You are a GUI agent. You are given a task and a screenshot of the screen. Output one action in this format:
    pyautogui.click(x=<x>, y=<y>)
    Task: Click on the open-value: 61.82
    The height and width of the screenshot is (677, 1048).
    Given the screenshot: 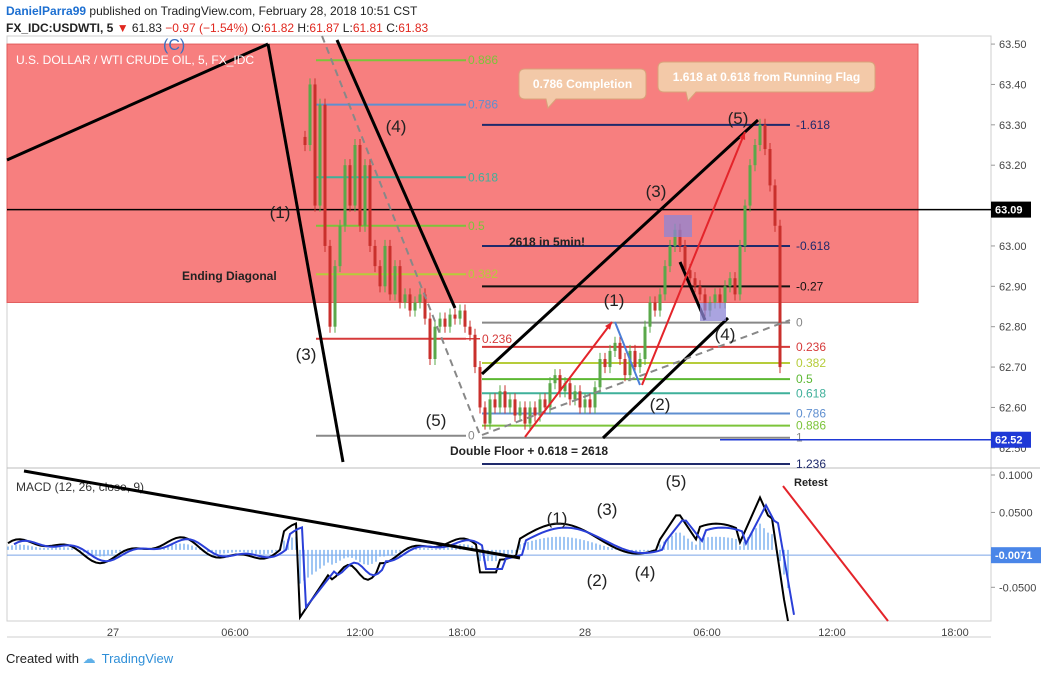 What is the action you would take?
    pyautogui.click(x=279, y=28)
    